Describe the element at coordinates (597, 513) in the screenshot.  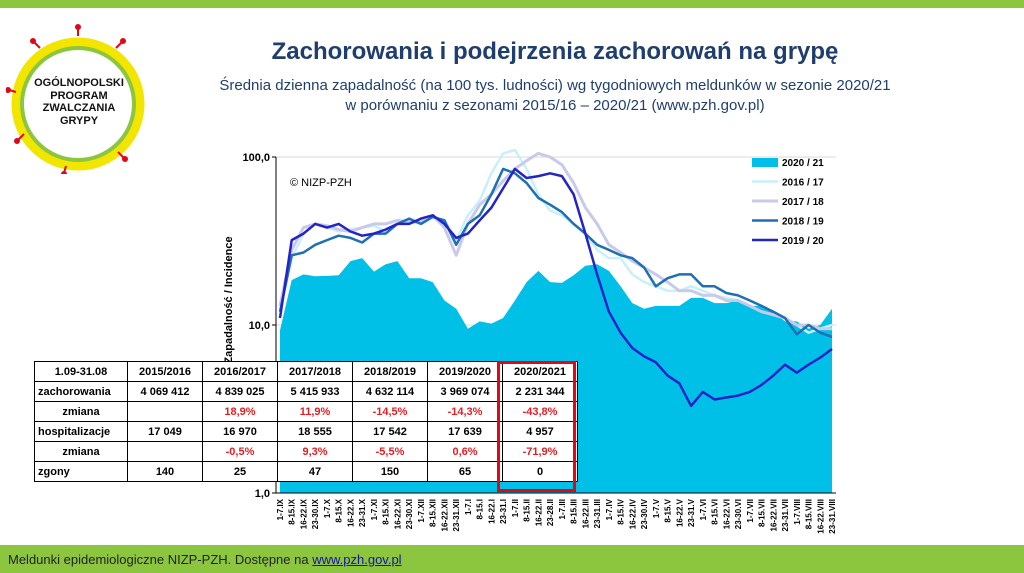
I see `x-tick-label: 23-31.III` at that location.